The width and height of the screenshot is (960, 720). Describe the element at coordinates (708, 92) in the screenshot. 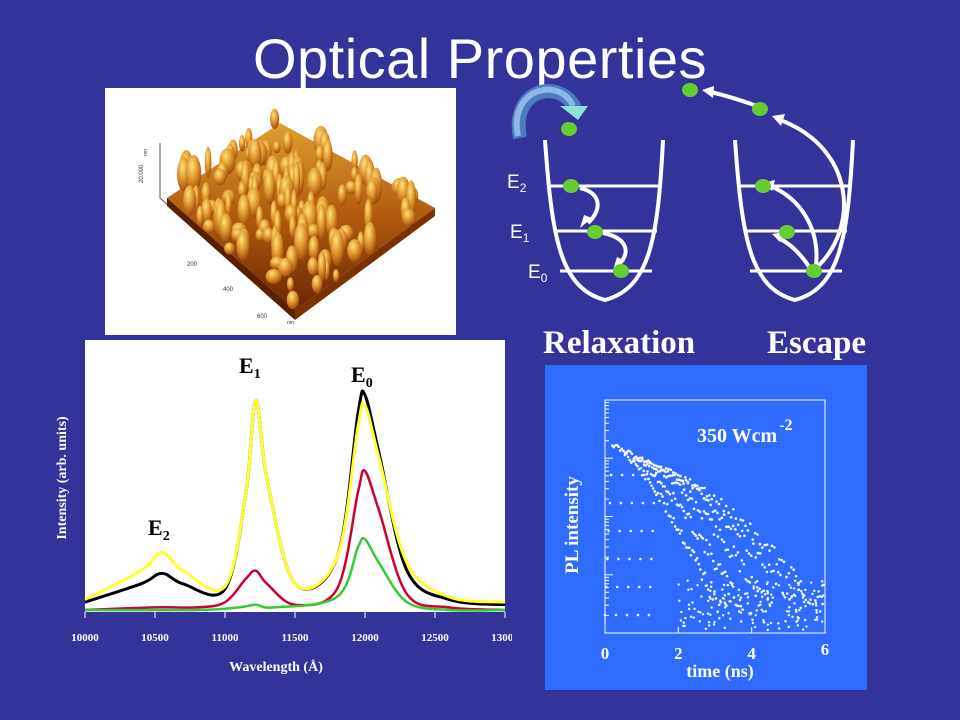

I see `escape-arrowhead-4-icon` at that location.